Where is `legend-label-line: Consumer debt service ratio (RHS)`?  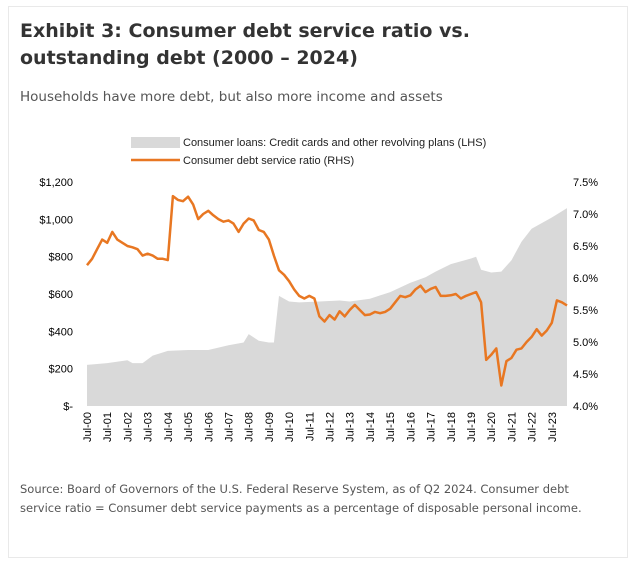
legend-label-line: Consumer debt service ratio (RHS) is located at coordinates (268, 161).